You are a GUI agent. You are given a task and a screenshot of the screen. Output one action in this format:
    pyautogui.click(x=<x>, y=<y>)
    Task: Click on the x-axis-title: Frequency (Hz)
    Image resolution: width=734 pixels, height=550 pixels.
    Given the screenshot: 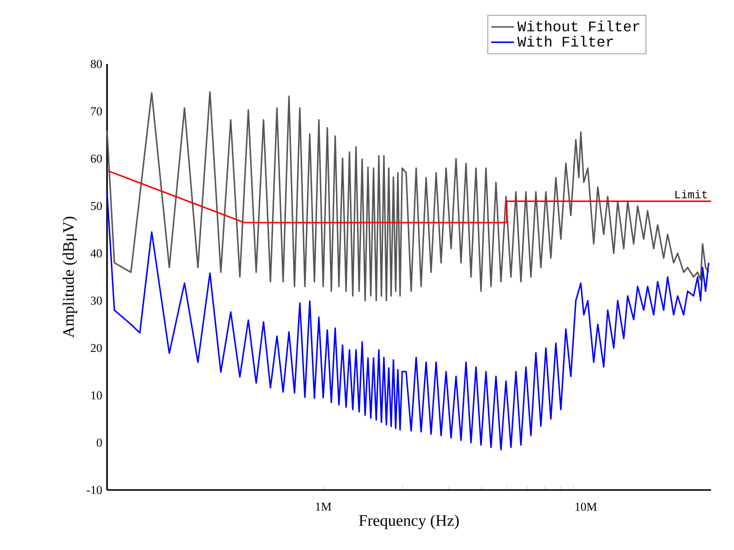 What is the action you would take?
    pyautogui.click(x=409, y=522)
    